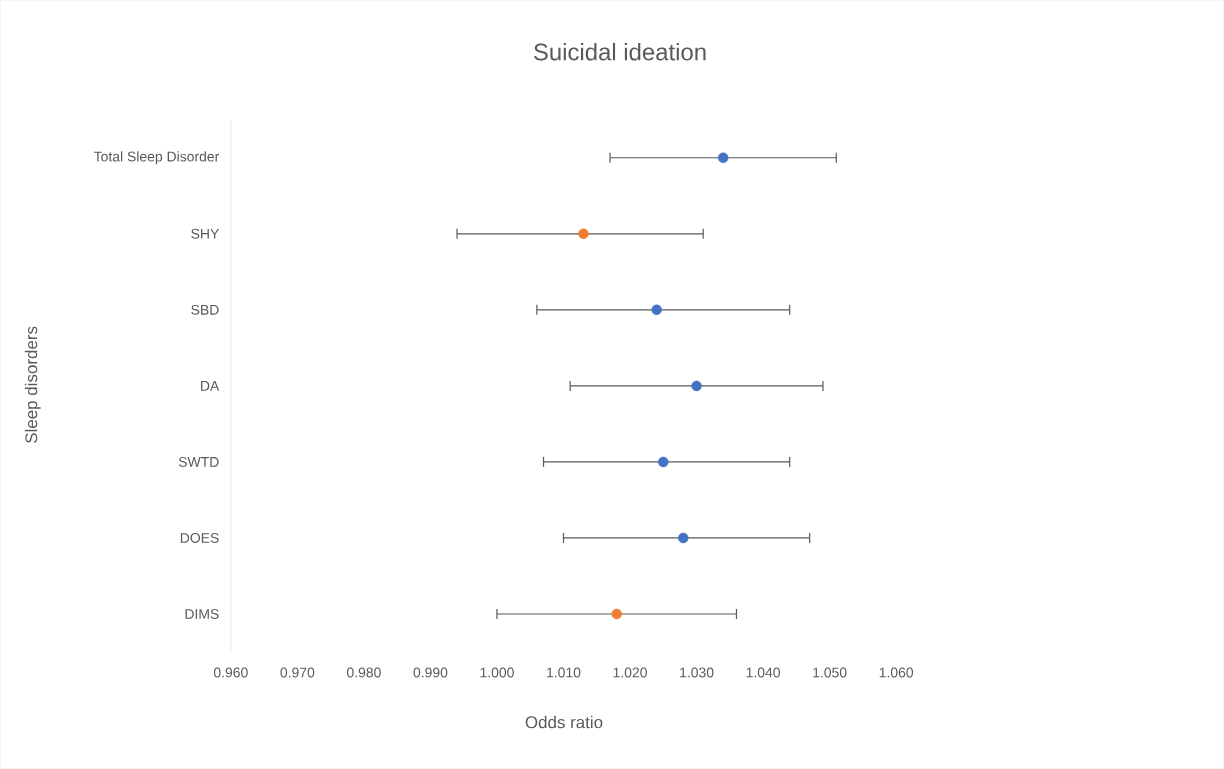 Image resolution: width=1224 pixels, height=769 pixels. What do you see at coordinates (430, 672) in the screenshot?
I see `x-tick-label: 0.990` at bounding box center [430, 672].